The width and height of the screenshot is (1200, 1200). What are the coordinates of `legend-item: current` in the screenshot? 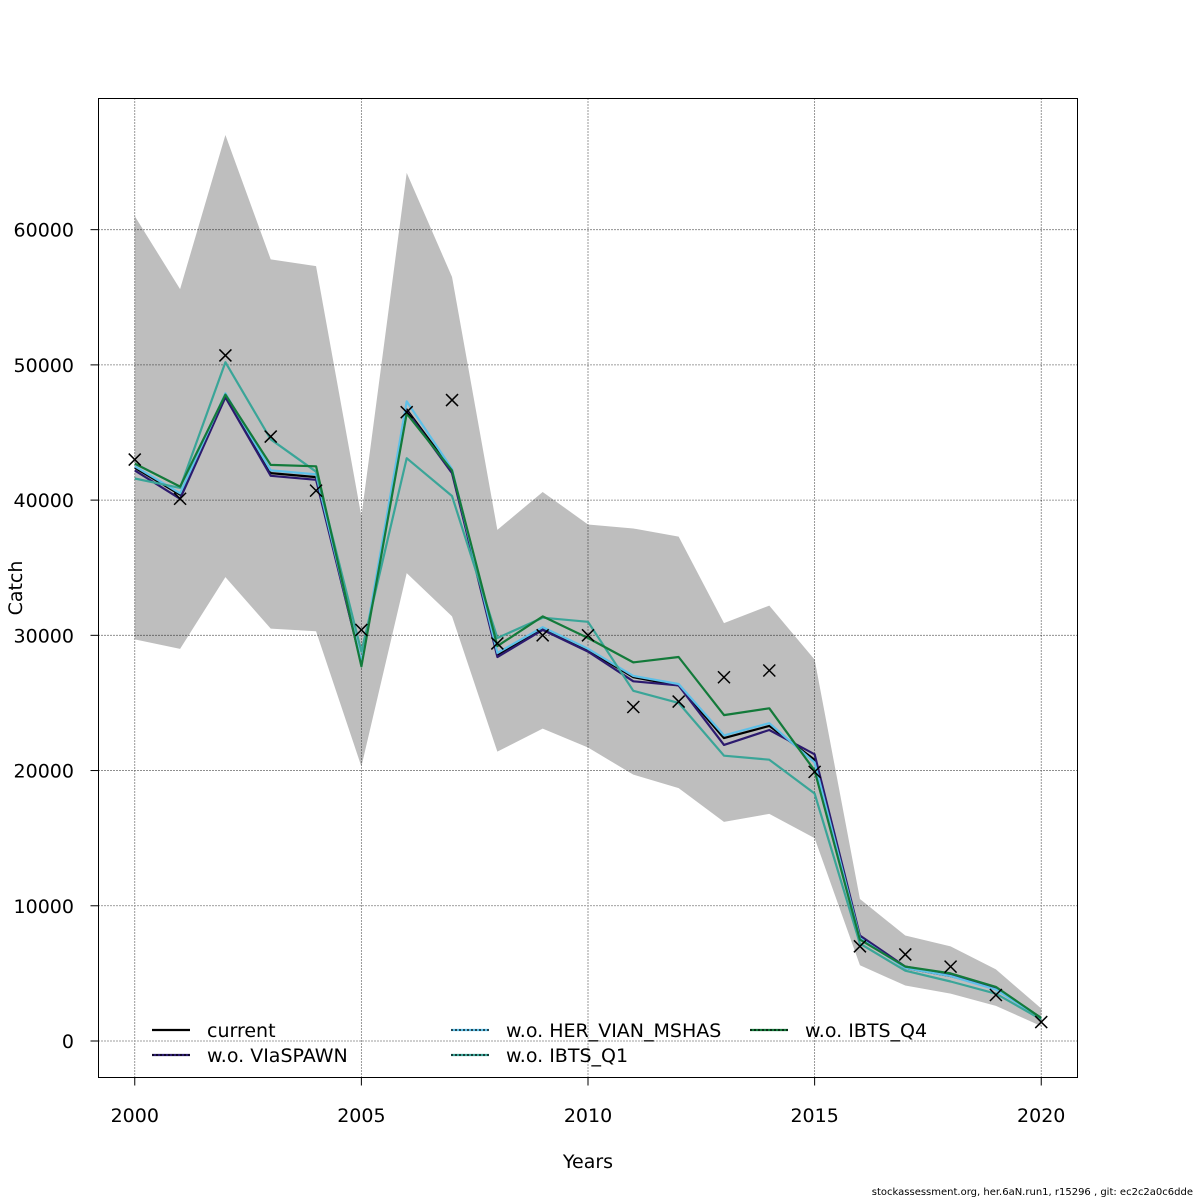 It's located at (214, 1031).